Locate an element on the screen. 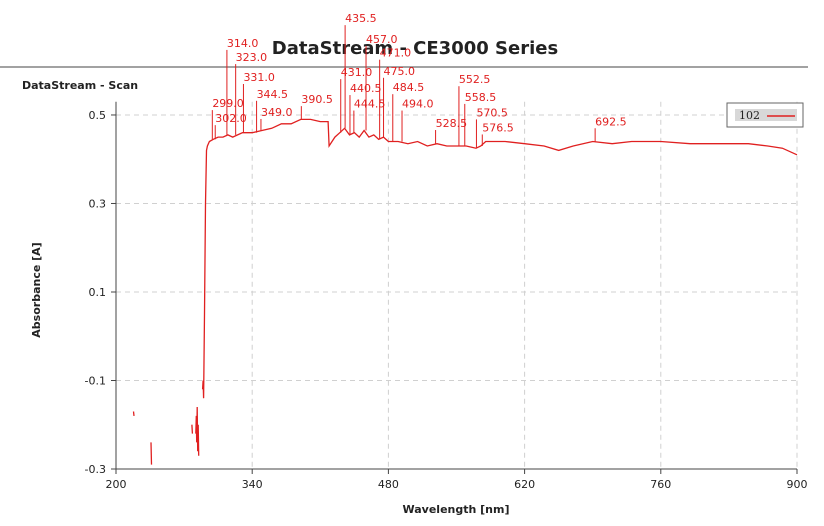 The height and width of the screenshot is (526, 824). peak-label: 390.5 is located at coordinates (317, 99).